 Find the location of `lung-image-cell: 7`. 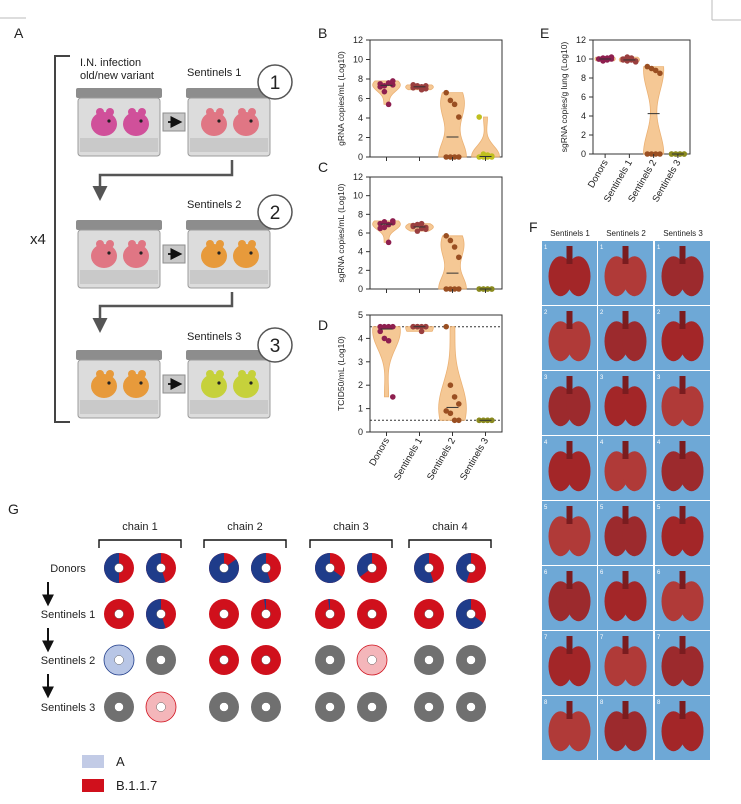

lung-image-cell: 7 is located at coordinates (569, 663).